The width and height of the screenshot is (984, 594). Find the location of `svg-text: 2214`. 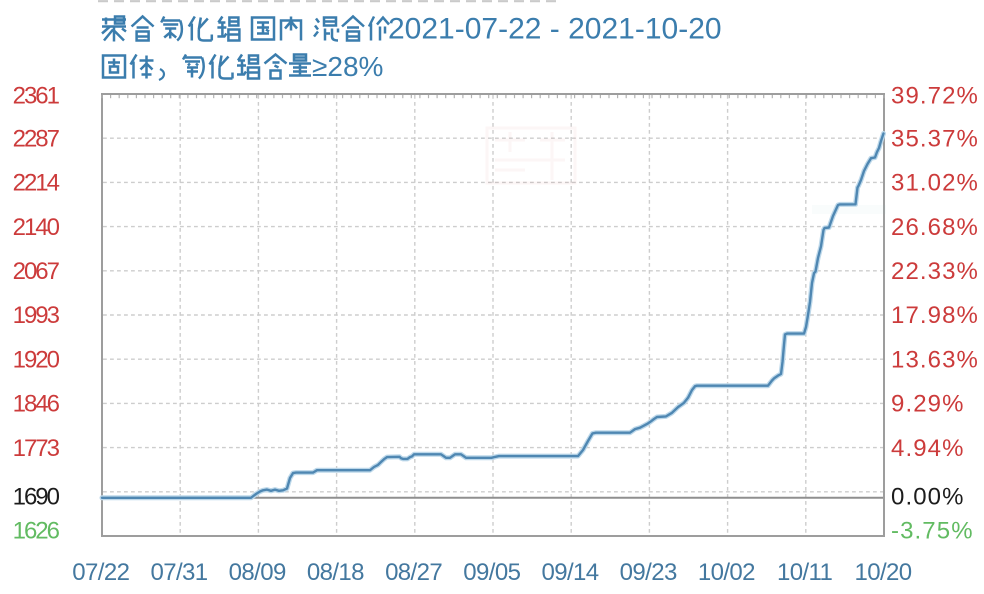

svg-text: 2214 is located at coordinates (36, 183).